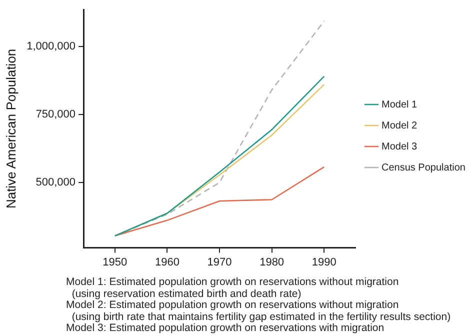  Describe the element at coordinates (10, 128) in the screenshot. I see `y-axis-title: Native American Population` at that location.